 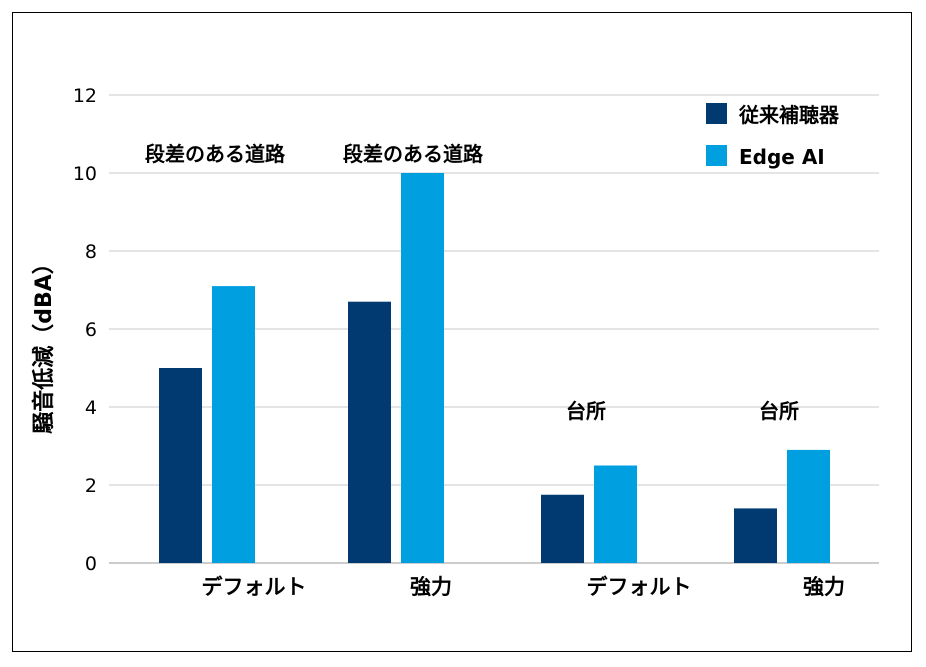 I want to click on y-tick-label: 0, so click(x=91, y=564).